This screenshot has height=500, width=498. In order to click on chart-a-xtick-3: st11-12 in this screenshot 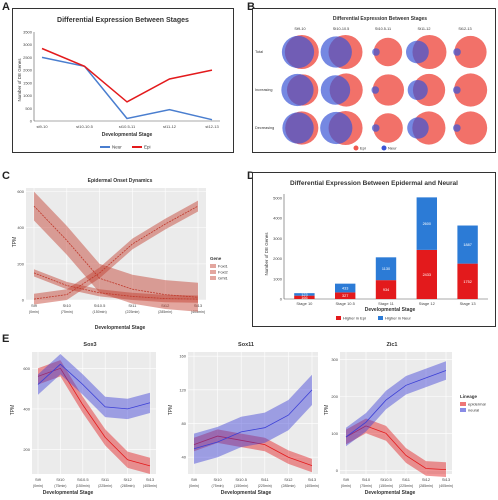, I will do `click(170, 126)`.